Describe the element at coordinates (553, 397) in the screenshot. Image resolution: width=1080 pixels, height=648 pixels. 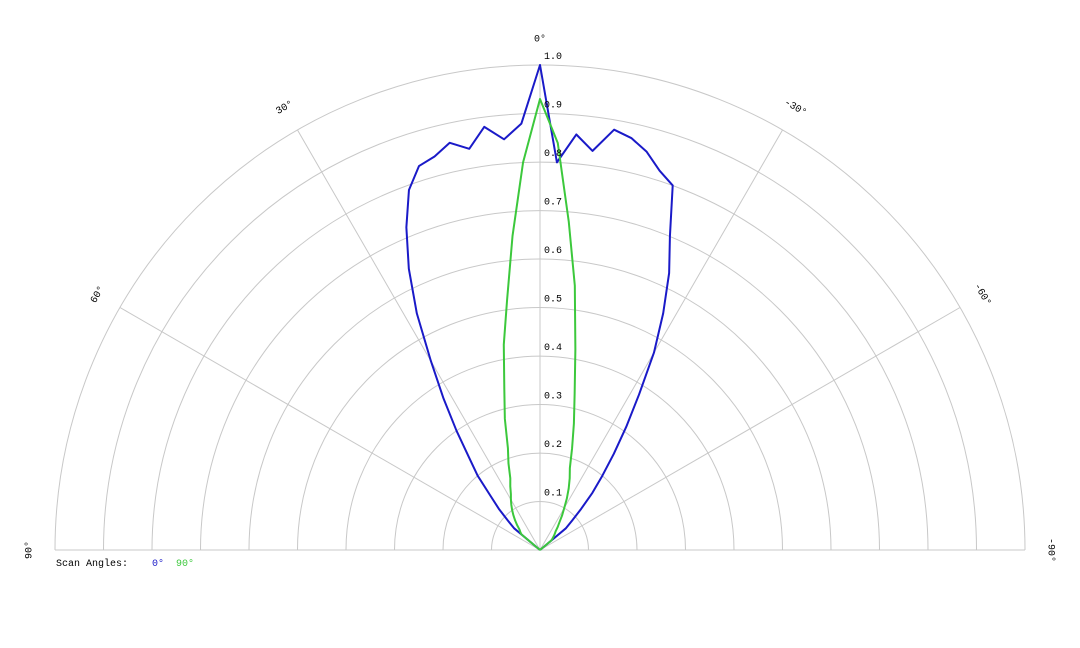
I see `r-tick-label: 0.3` at that location.